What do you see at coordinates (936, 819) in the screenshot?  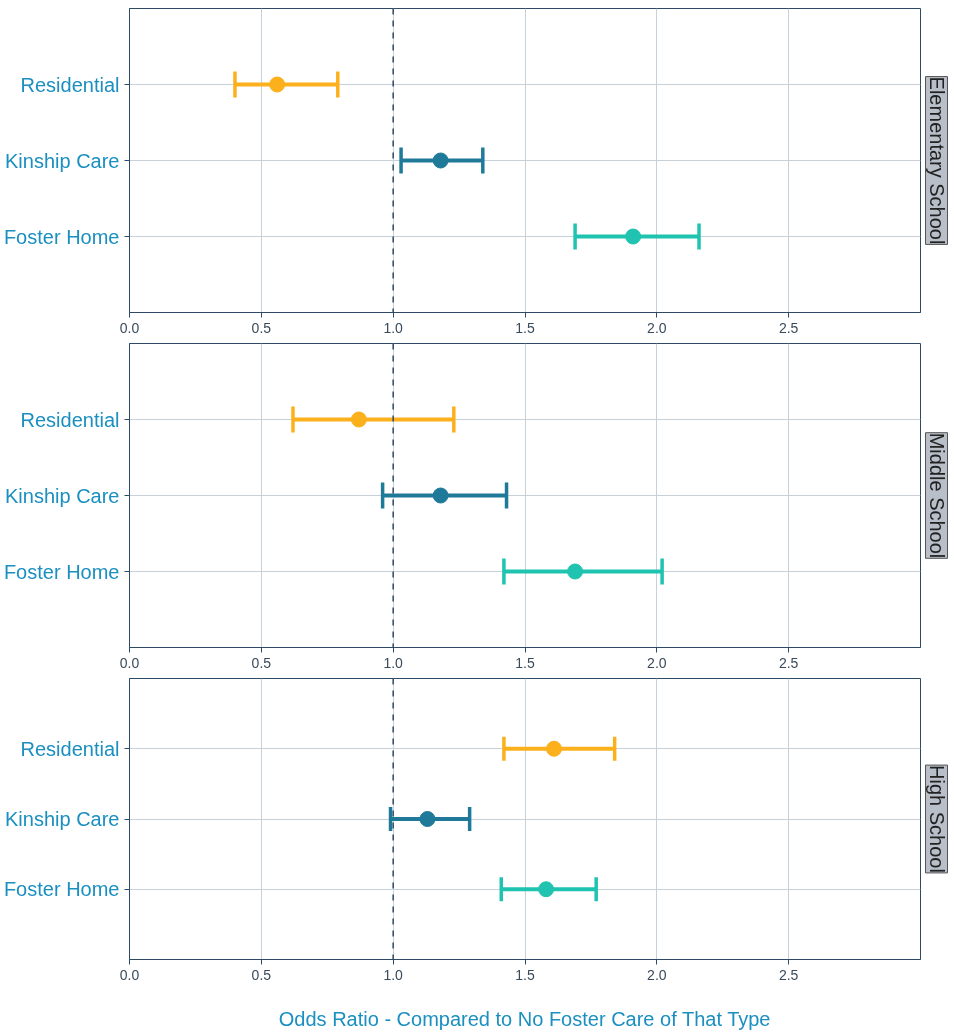 I see `text: High School` at bounding box center [936, 819].